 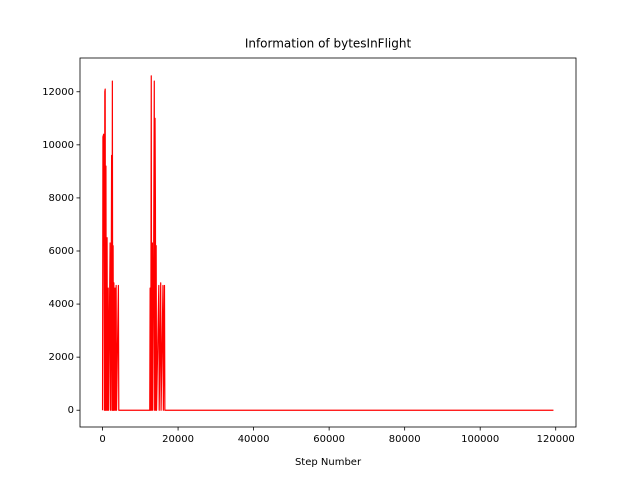 I want to click on y-tick-label: 10000, so click(x=58, y=145).